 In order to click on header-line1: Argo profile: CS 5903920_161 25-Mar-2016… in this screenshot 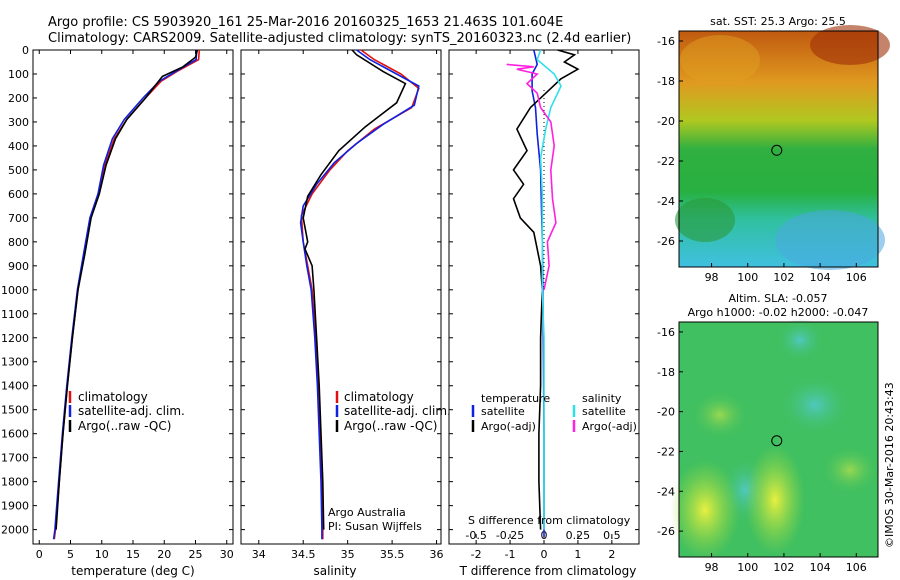, I will do `click(305, 22)`.